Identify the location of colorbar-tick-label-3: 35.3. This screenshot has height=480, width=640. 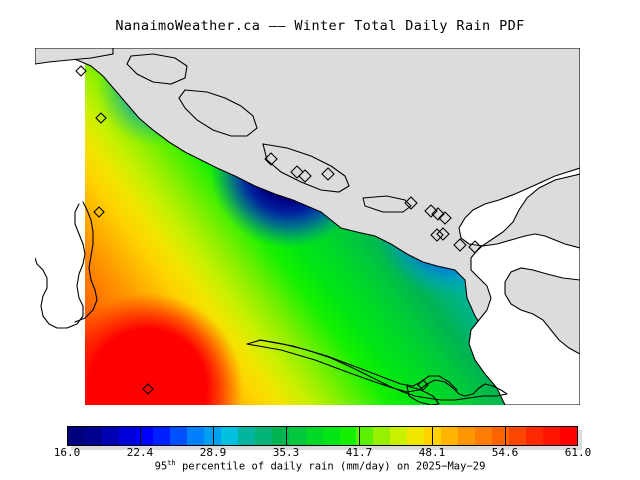
(286, 452).